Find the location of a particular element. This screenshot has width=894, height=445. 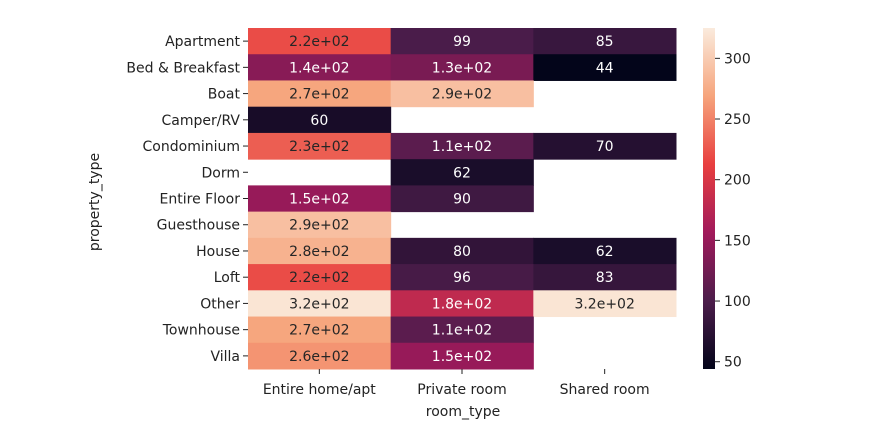

y-tick-label: Boat is located at coordinates (224, 95).